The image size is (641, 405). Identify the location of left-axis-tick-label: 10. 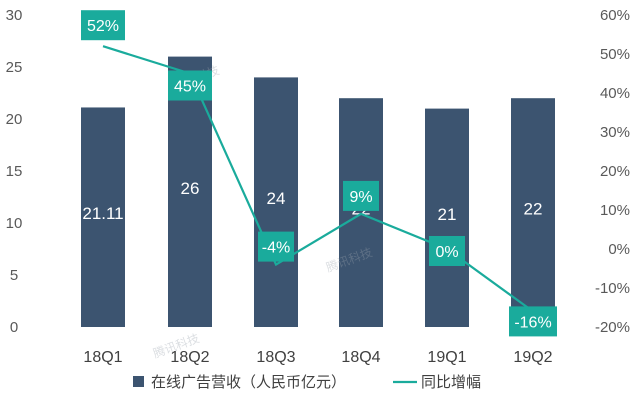
(14, 223).